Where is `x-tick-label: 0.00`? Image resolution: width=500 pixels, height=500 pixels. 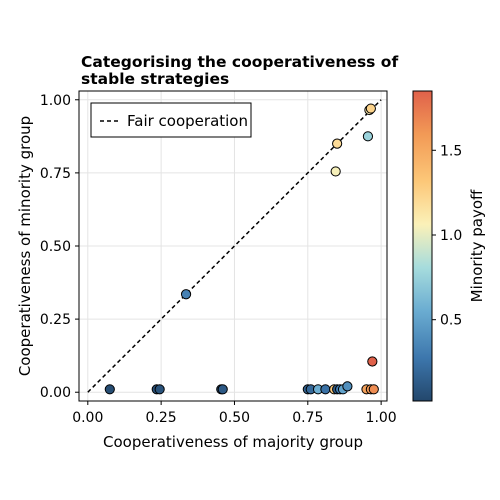 x-tick-label: 0.00 is located at coordinates (87, 418).